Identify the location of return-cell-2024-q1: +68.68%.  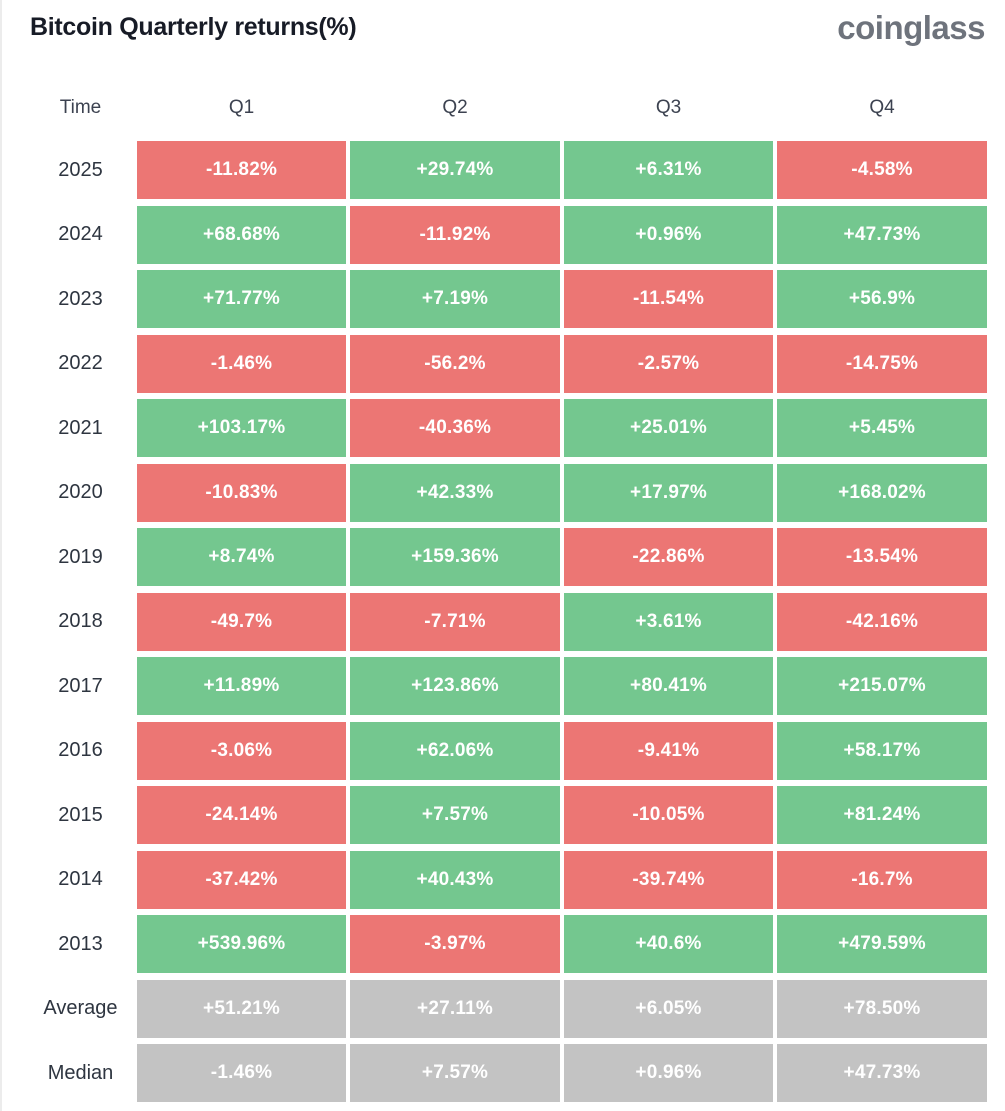
(241, 234).